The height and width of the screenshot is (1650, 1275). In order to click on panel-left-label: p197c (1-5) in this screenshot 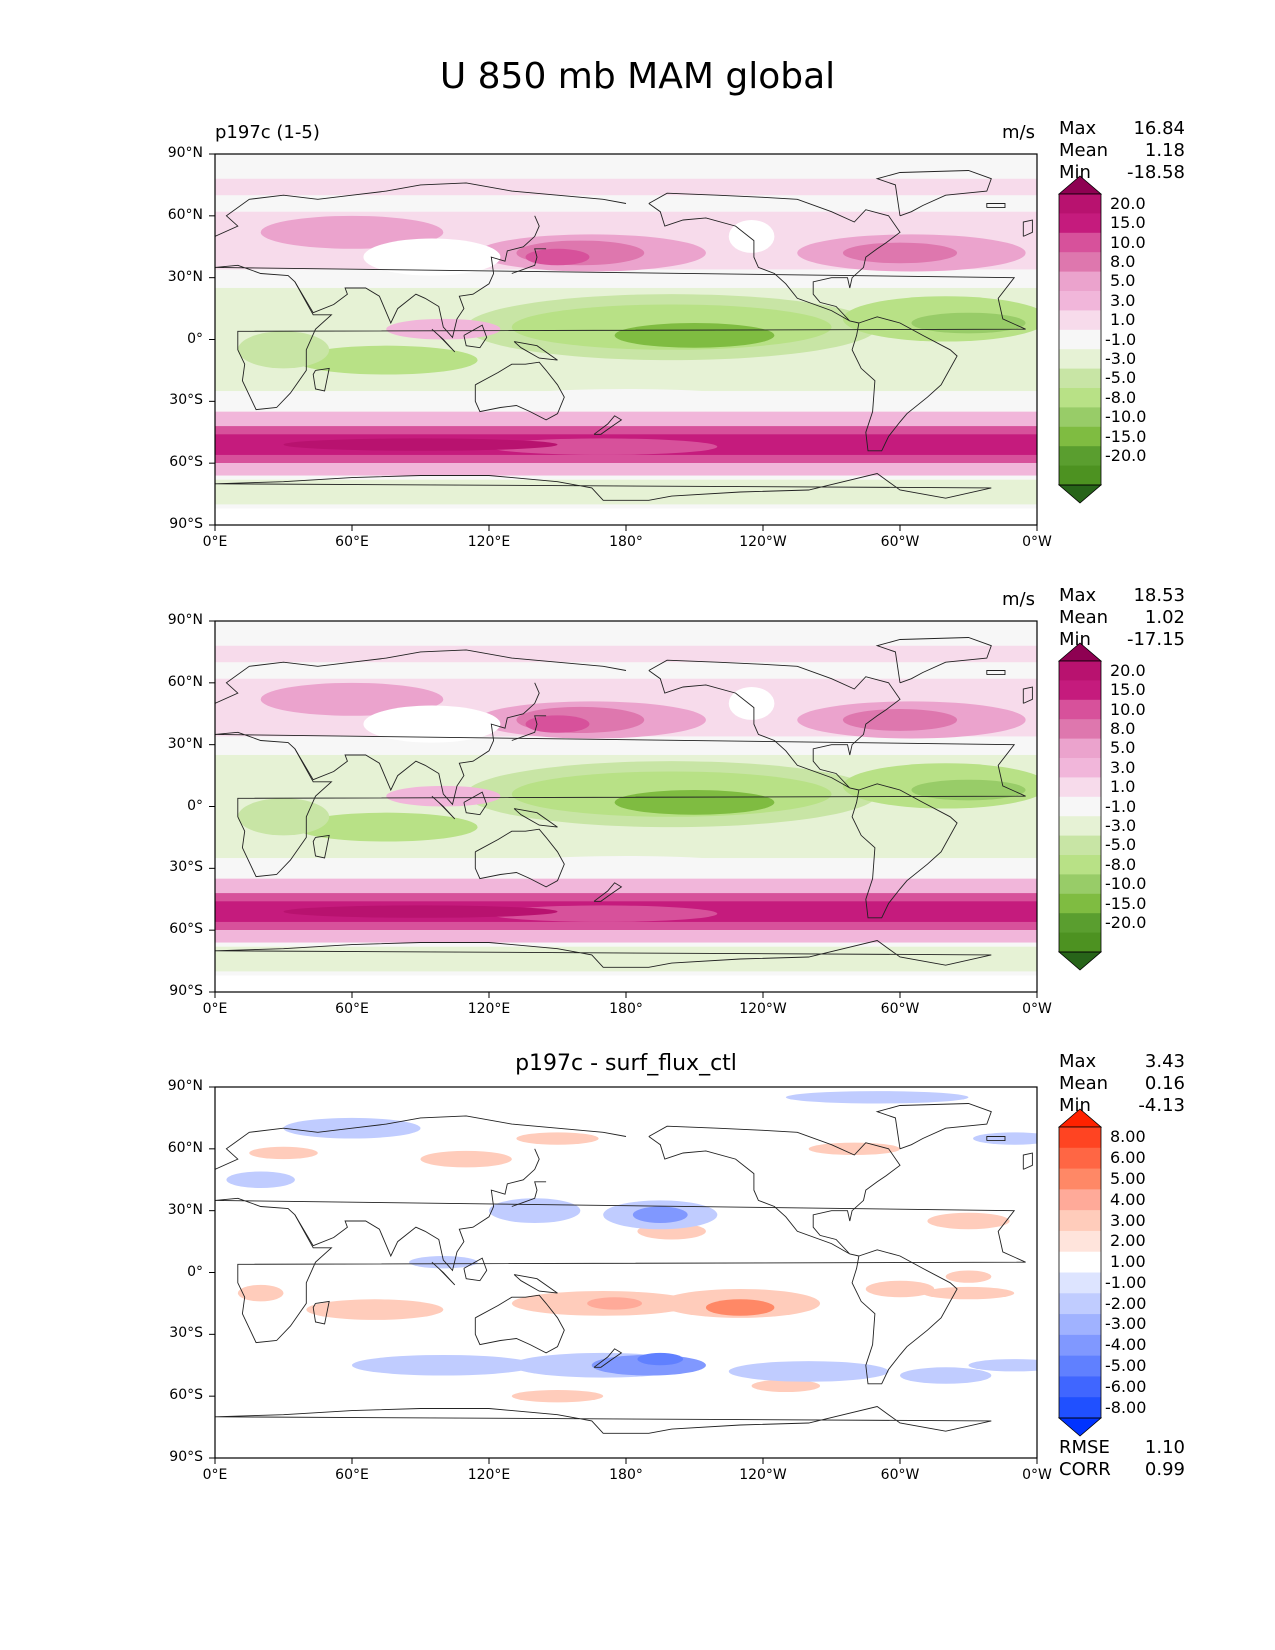, I will do `click(267, 132)`.